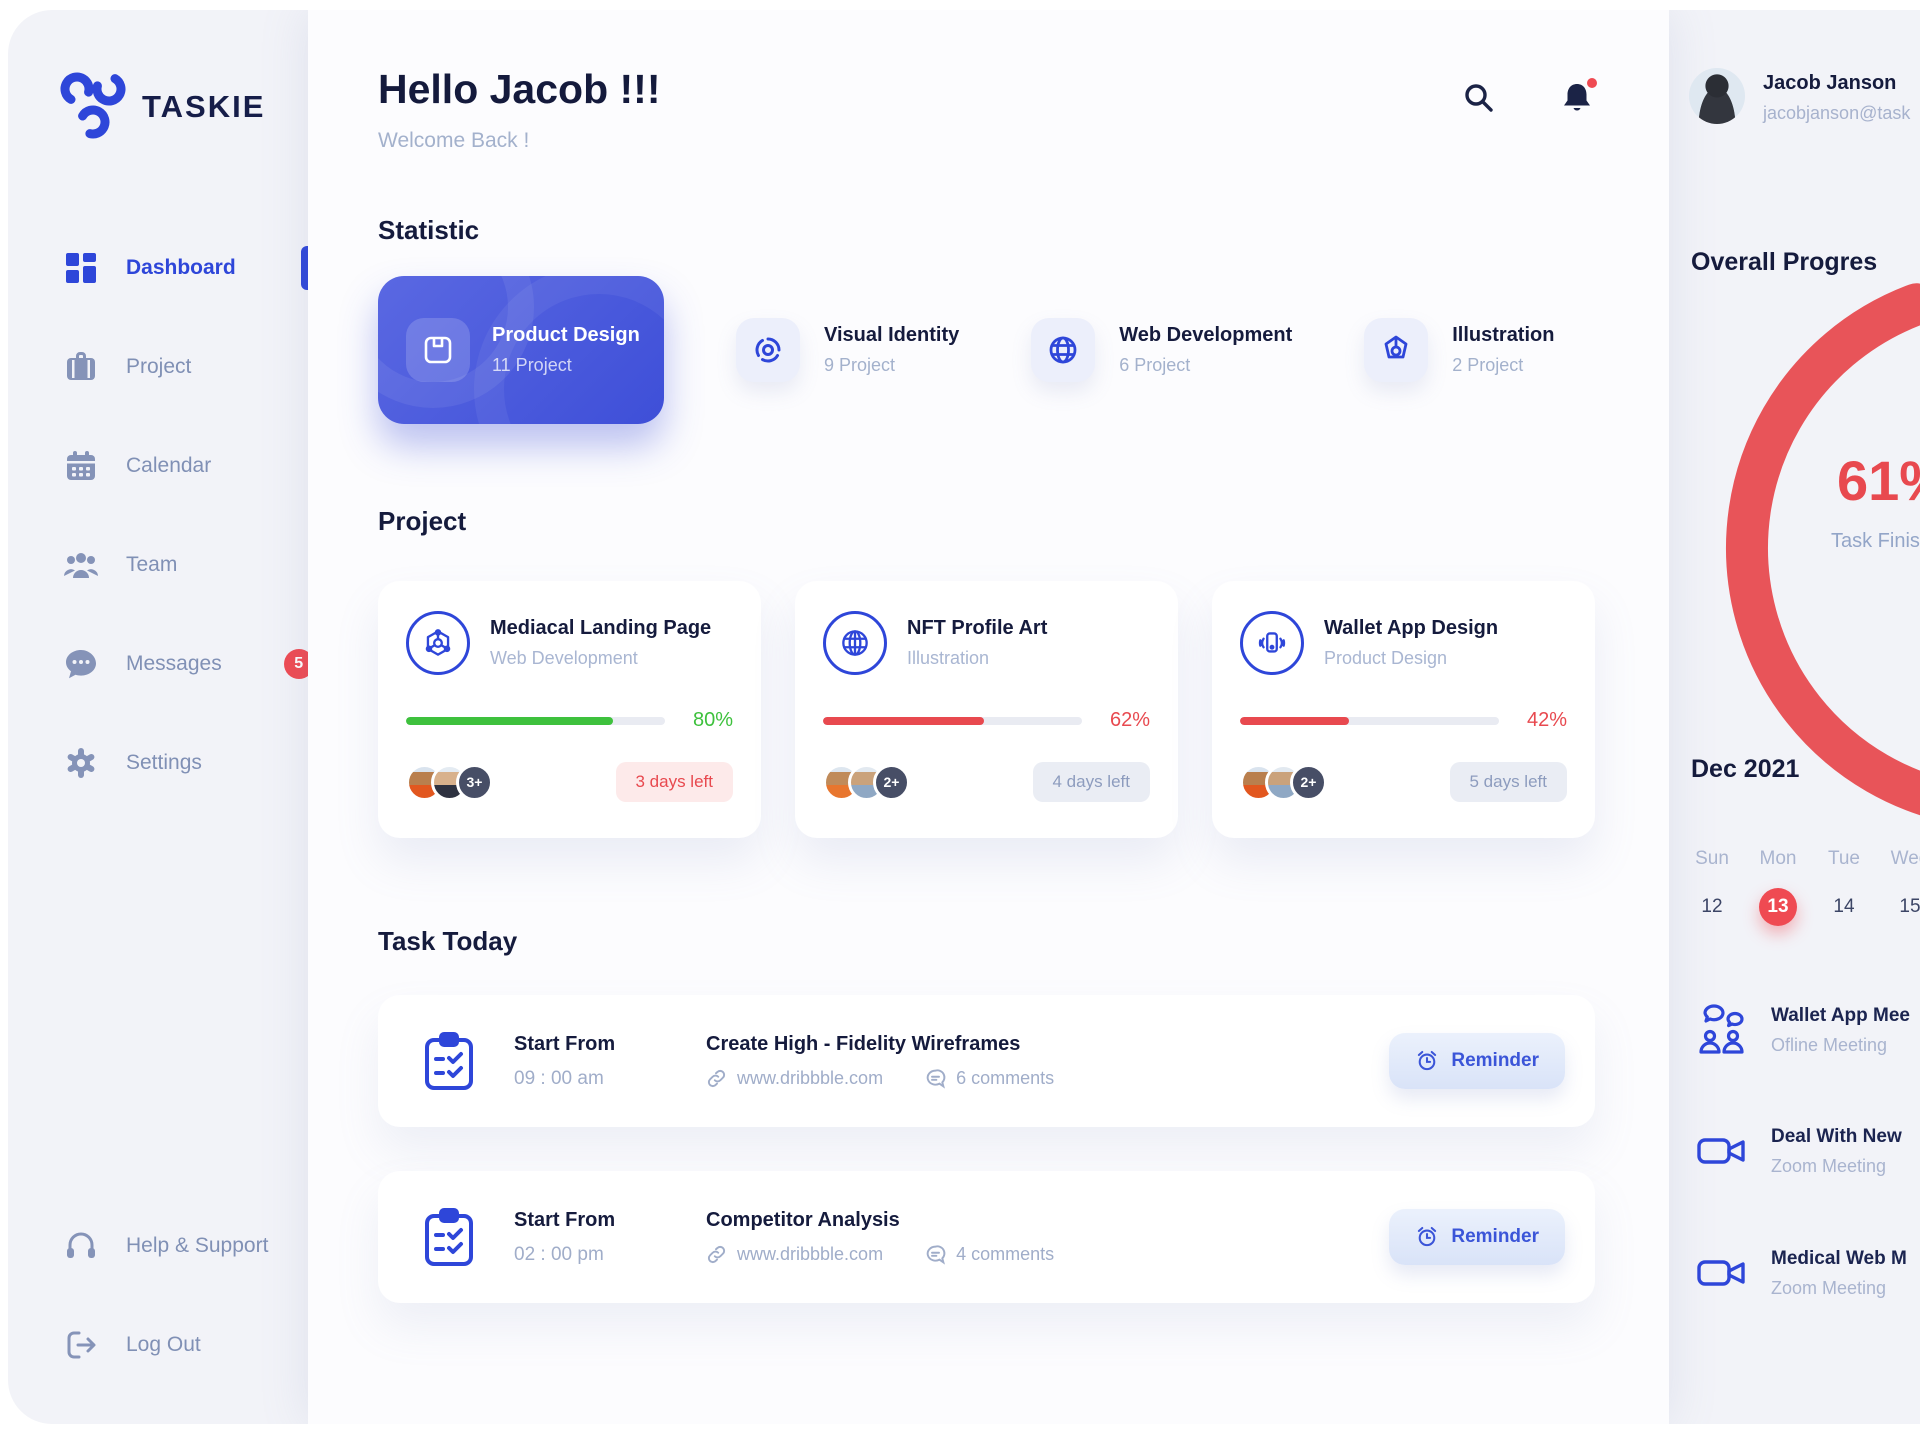  Describe the element at coordinates (1712, 906) in the screenshot. I see `calendar-date: 12` at that location.